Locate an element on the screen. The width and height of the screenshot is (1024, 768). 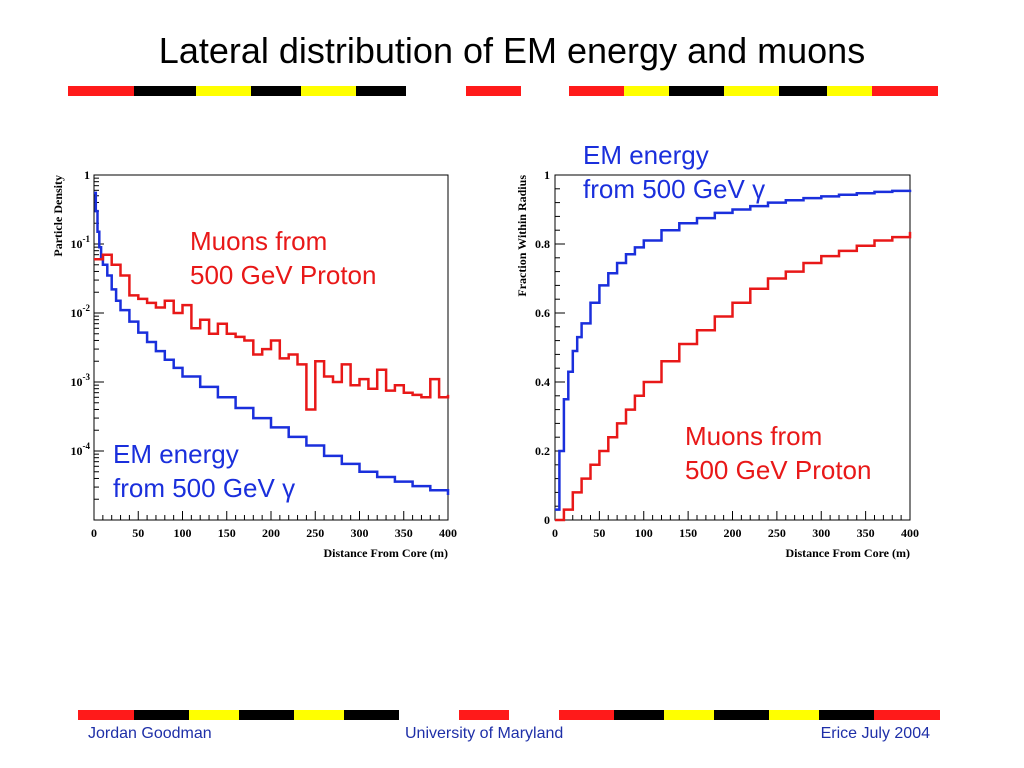
series-lines is located at coordinates (272, 343).